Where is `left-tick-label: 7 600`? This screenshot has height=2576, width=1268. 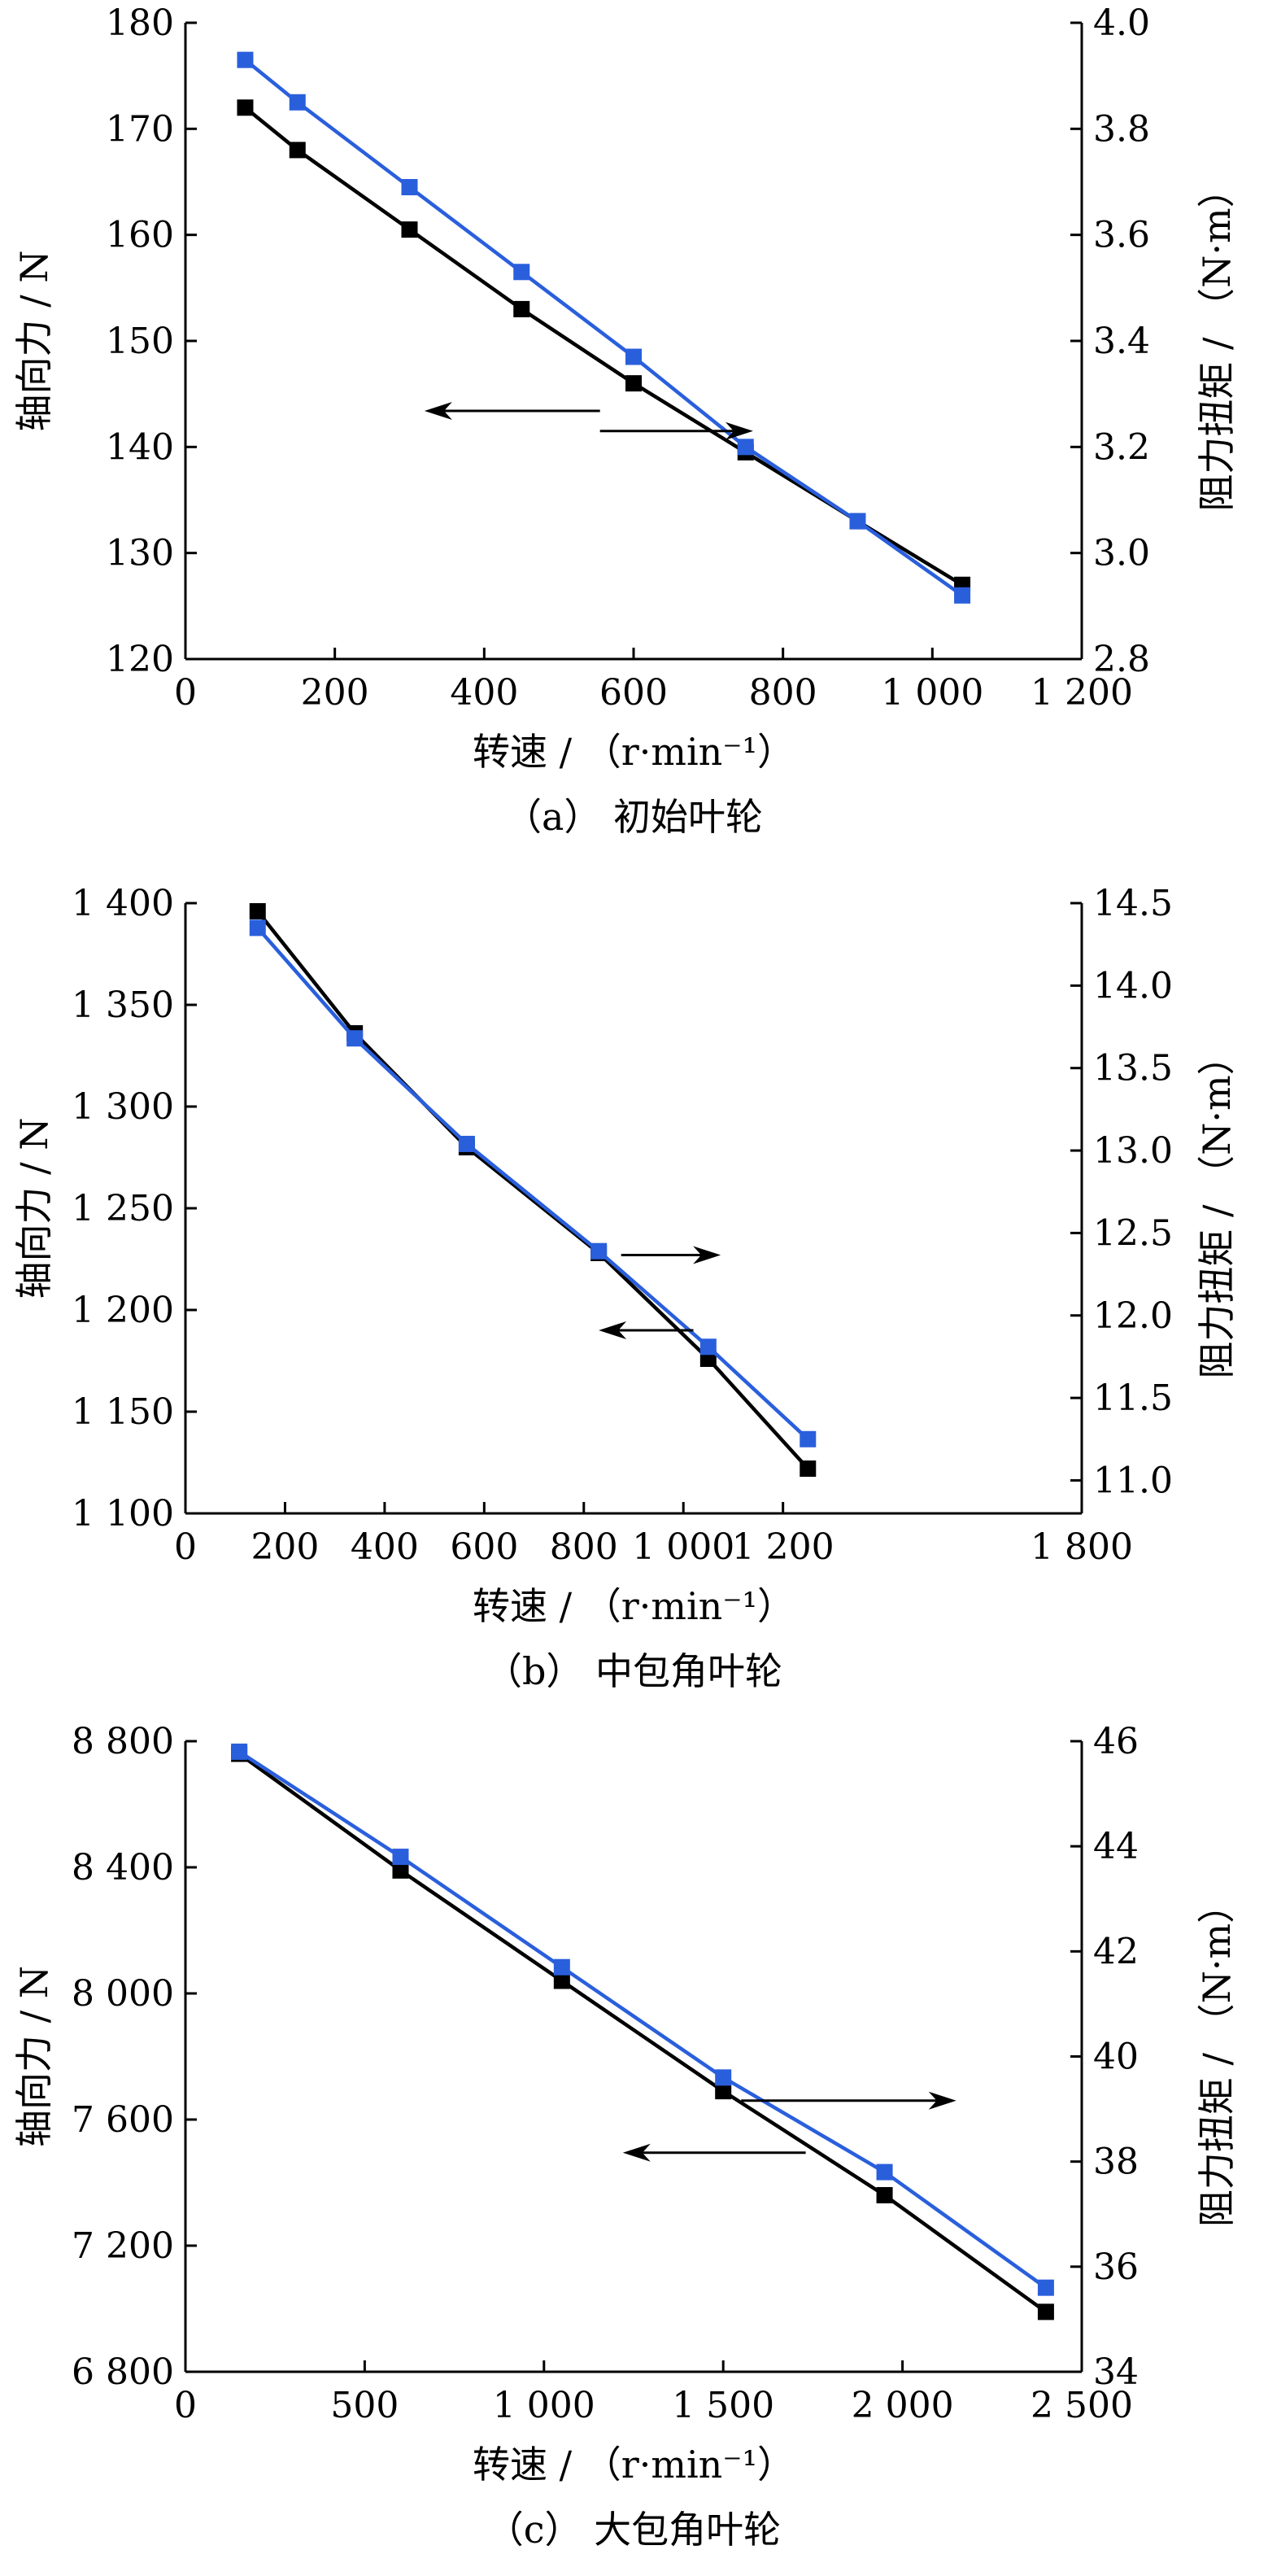
left-tick-label: 7 600 is located at coordinates (123, 2120).